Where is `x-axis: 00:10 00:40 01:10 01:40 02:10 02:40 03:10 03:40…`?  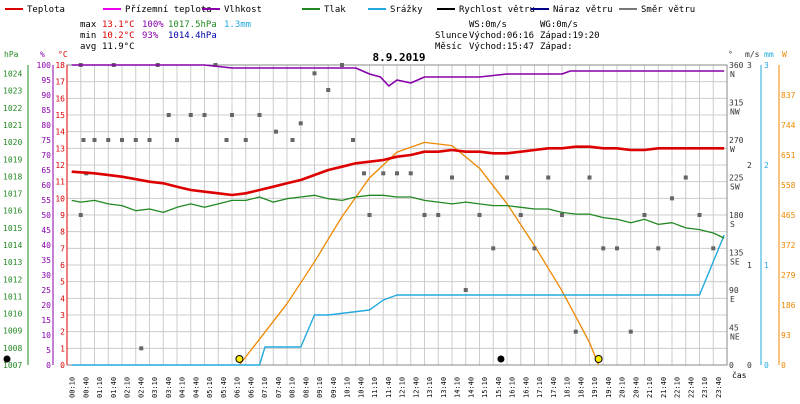 x-axis: 00:10 00:40 01:10 01:40 02:10 02:40 03:10 03:40… is located at coordinates (396, 387).